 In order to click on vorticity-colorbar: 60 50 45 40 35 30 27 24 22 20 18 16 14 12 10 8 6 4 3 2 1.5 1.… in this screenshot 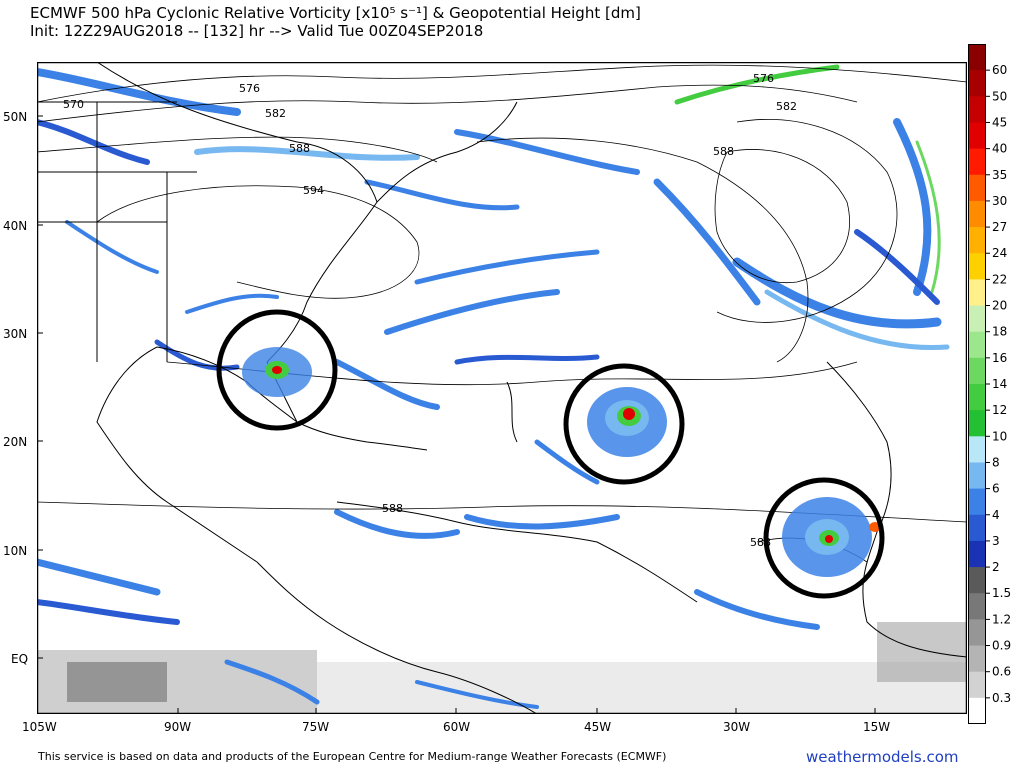, I will do `click(989, 384)`.